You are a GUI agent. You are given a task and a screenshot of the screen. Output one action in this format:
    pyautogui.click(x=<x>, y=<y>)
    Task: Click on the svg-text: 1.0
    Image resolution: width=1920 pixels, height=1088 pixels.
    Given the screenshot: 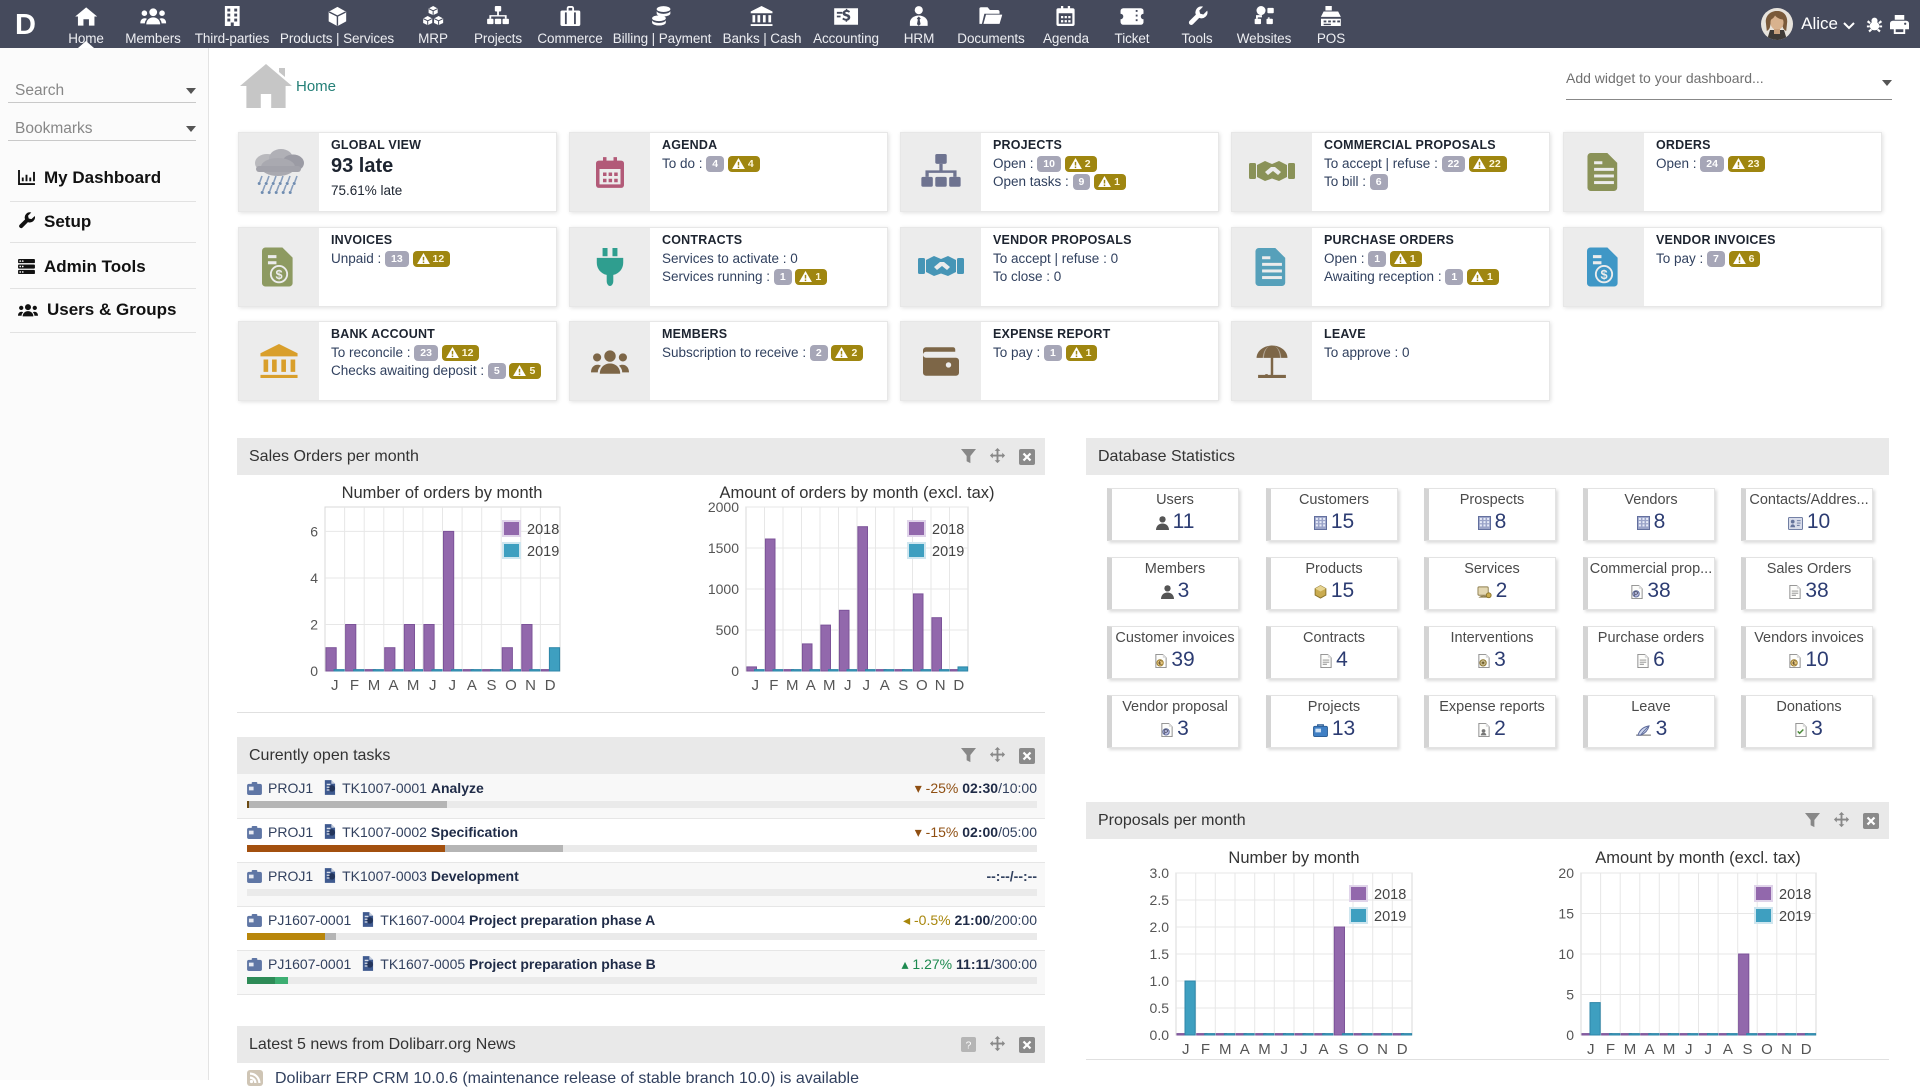 What is the action you would take?
    pyautogui.click(x=1160, y=981)
    